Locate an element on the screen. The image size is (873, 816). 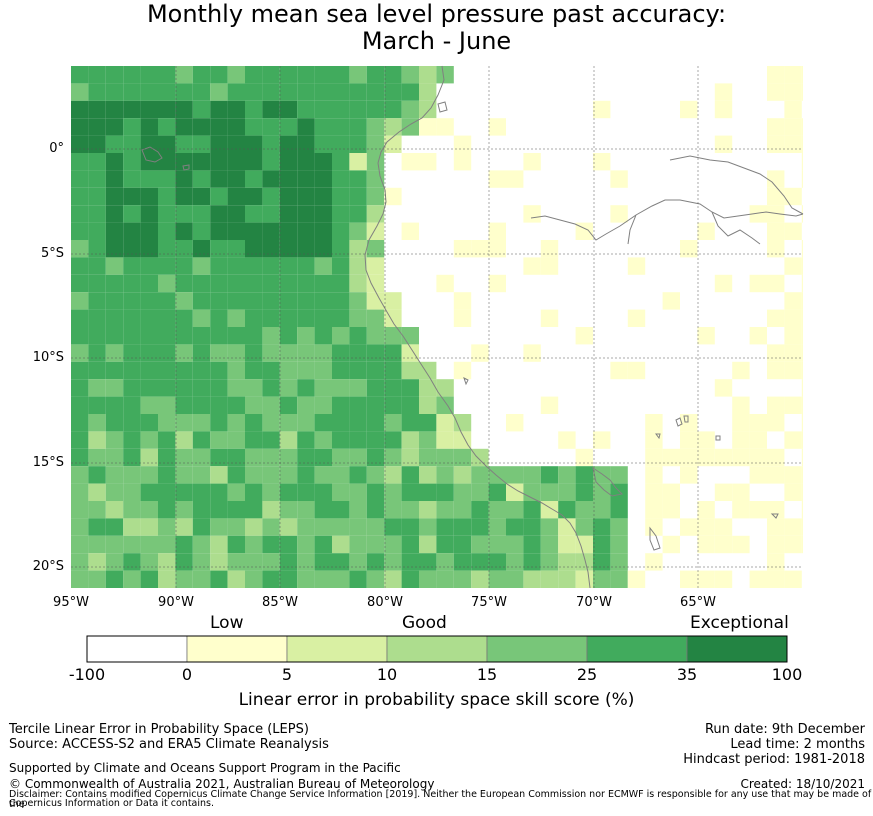
footer-lead-time: Lead time: 2 months is located at coordinates (797, 744).